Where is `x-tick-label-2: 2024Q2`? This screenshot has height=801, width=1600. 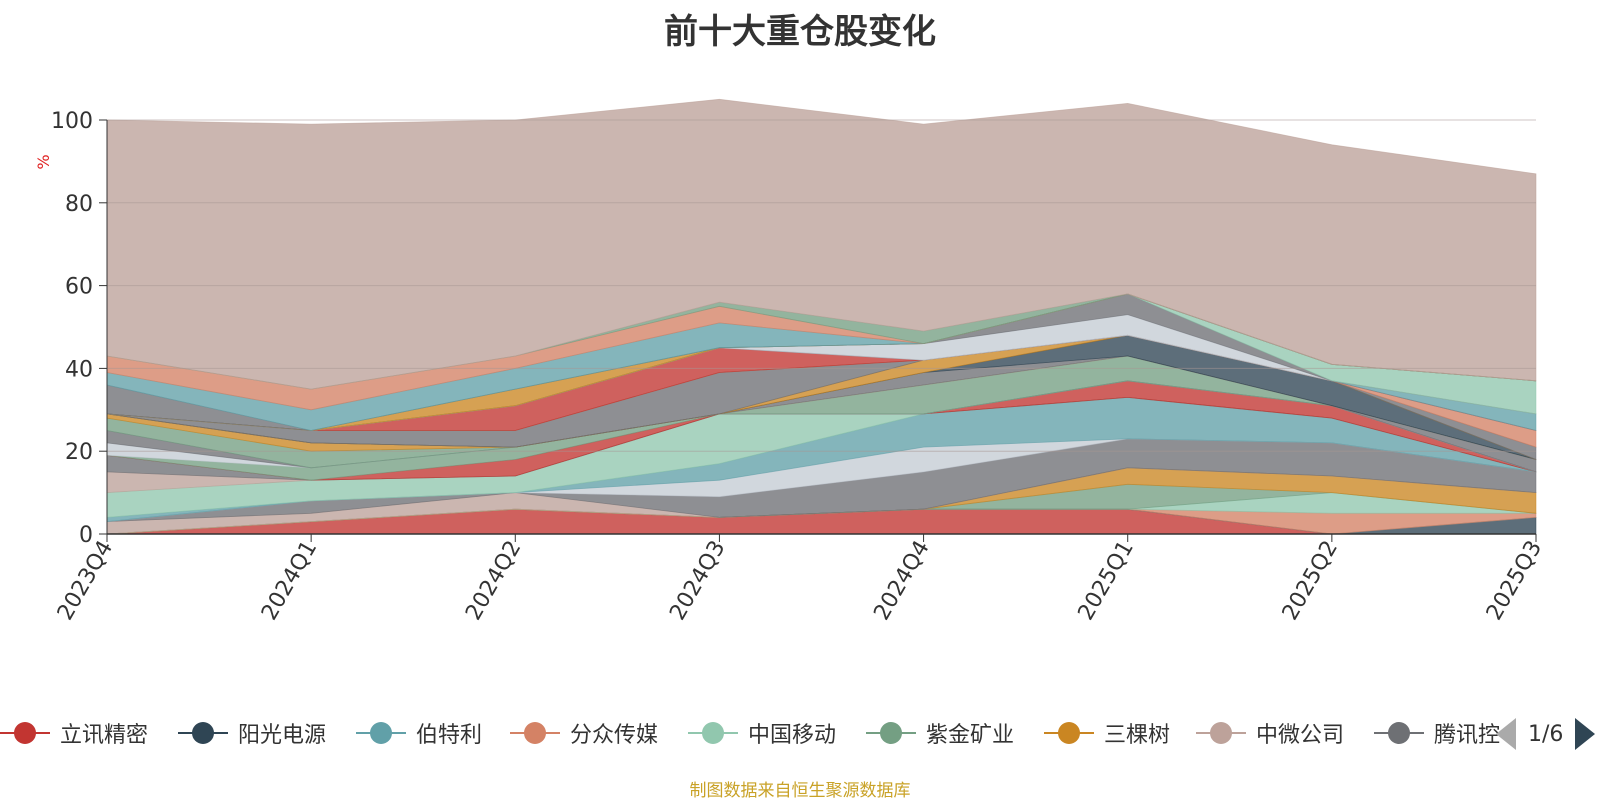
x-tick-label-2: 2024Q2 is located at coordinates (493, 581).